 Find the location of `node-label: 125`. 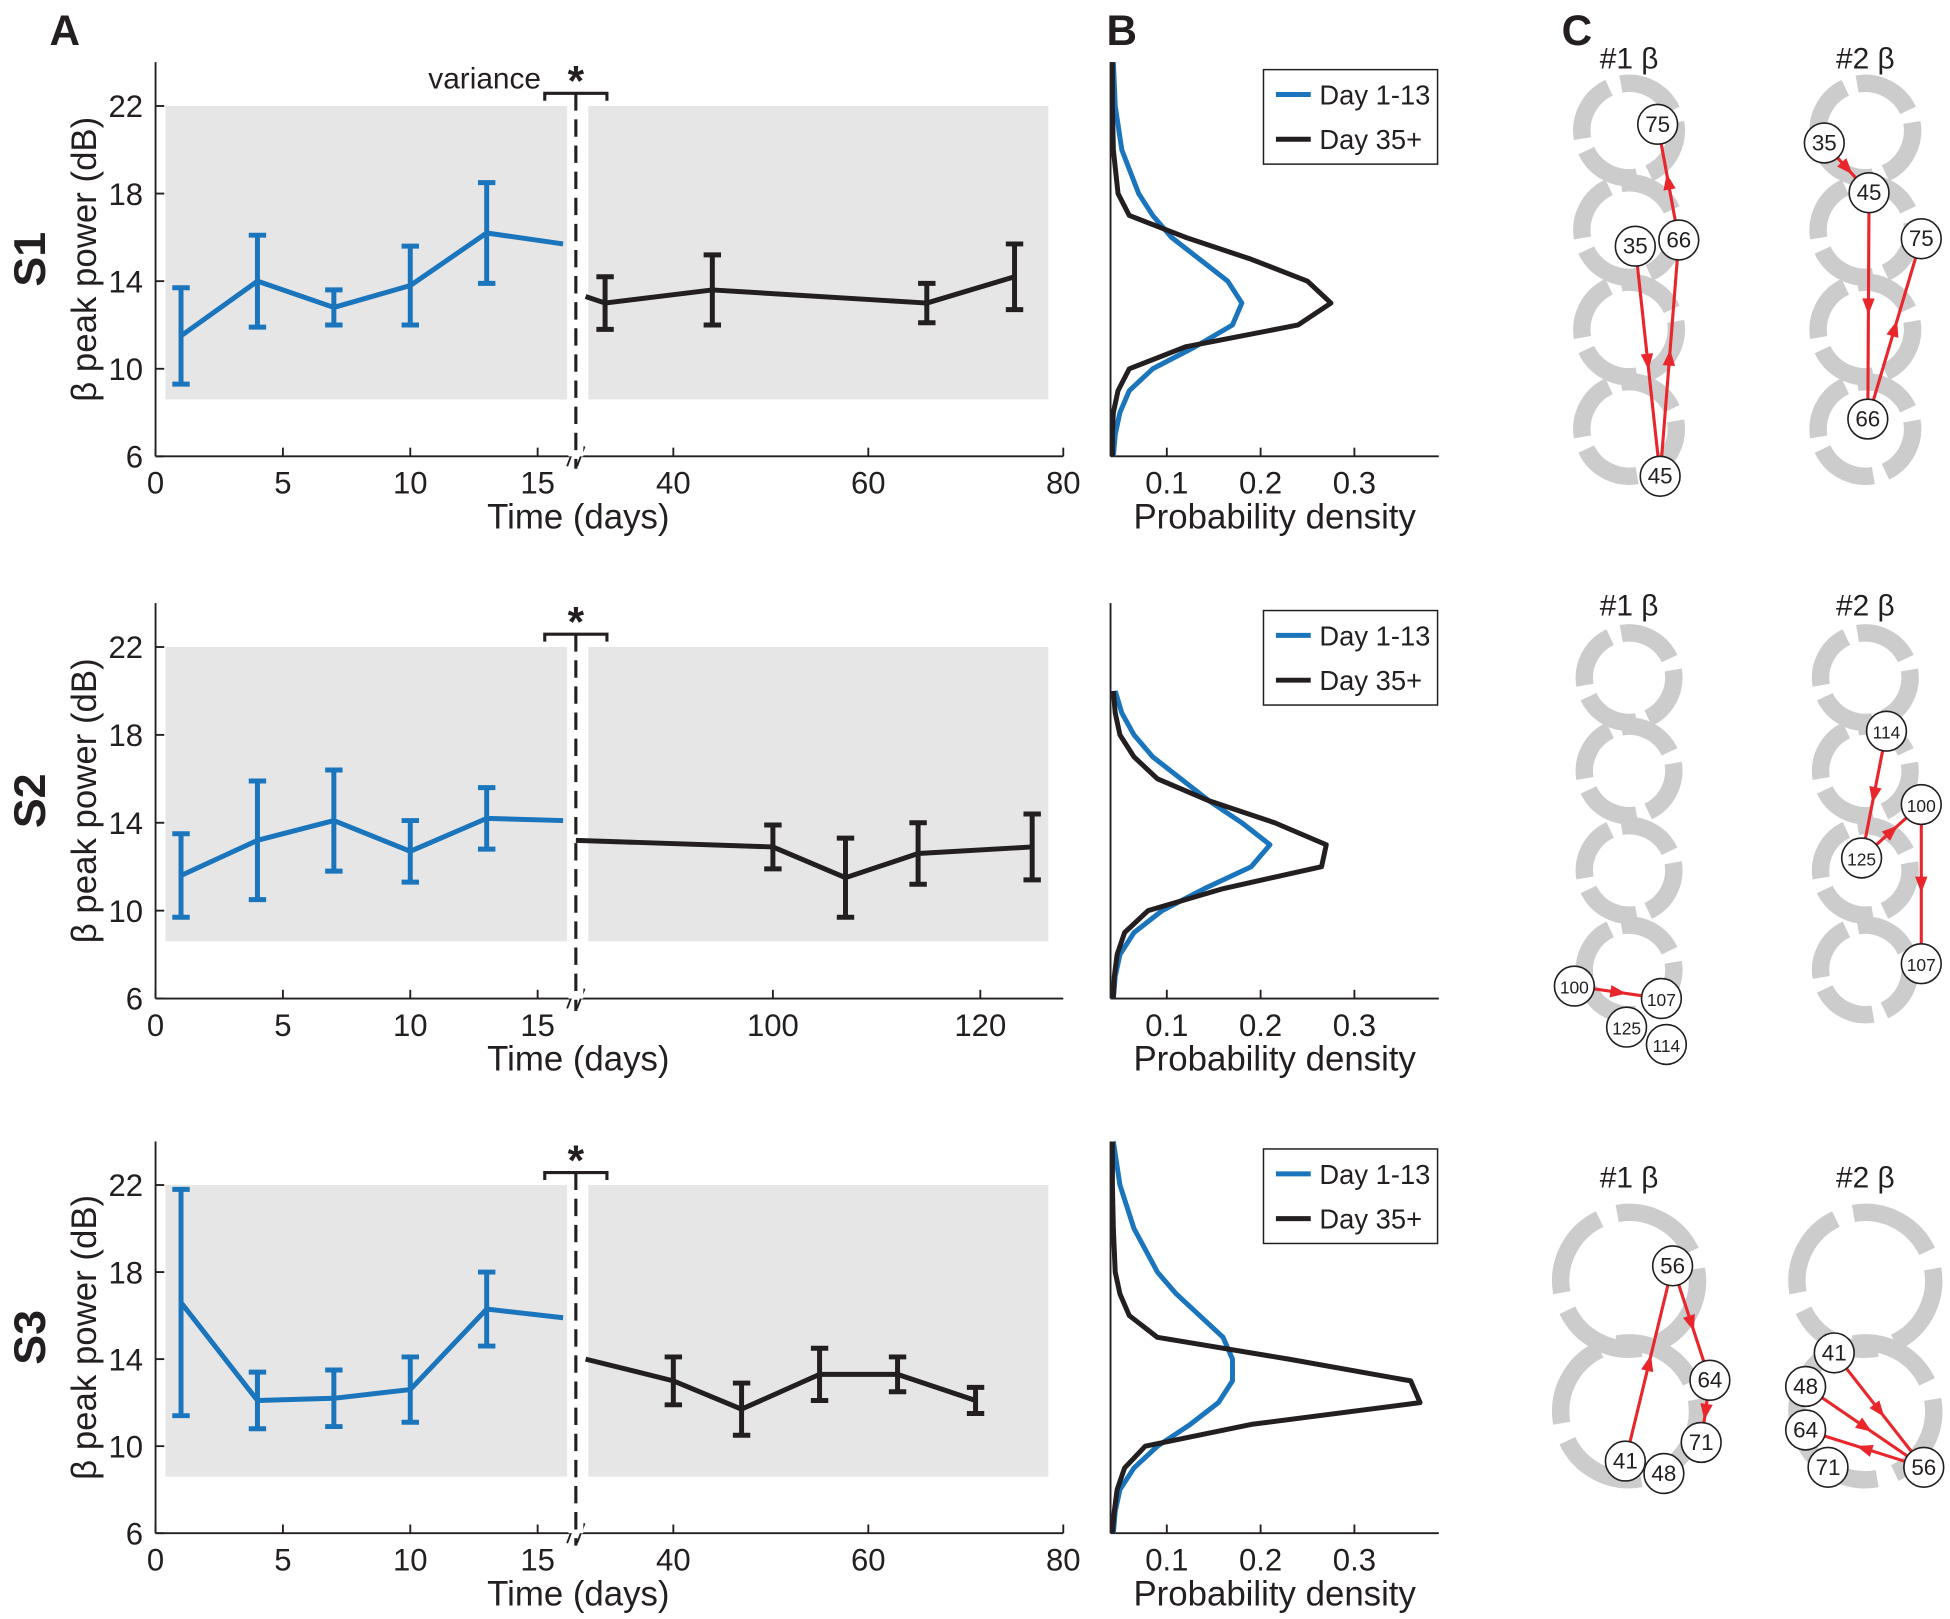

node-label: 125 is located at coordinates (1861, 859).